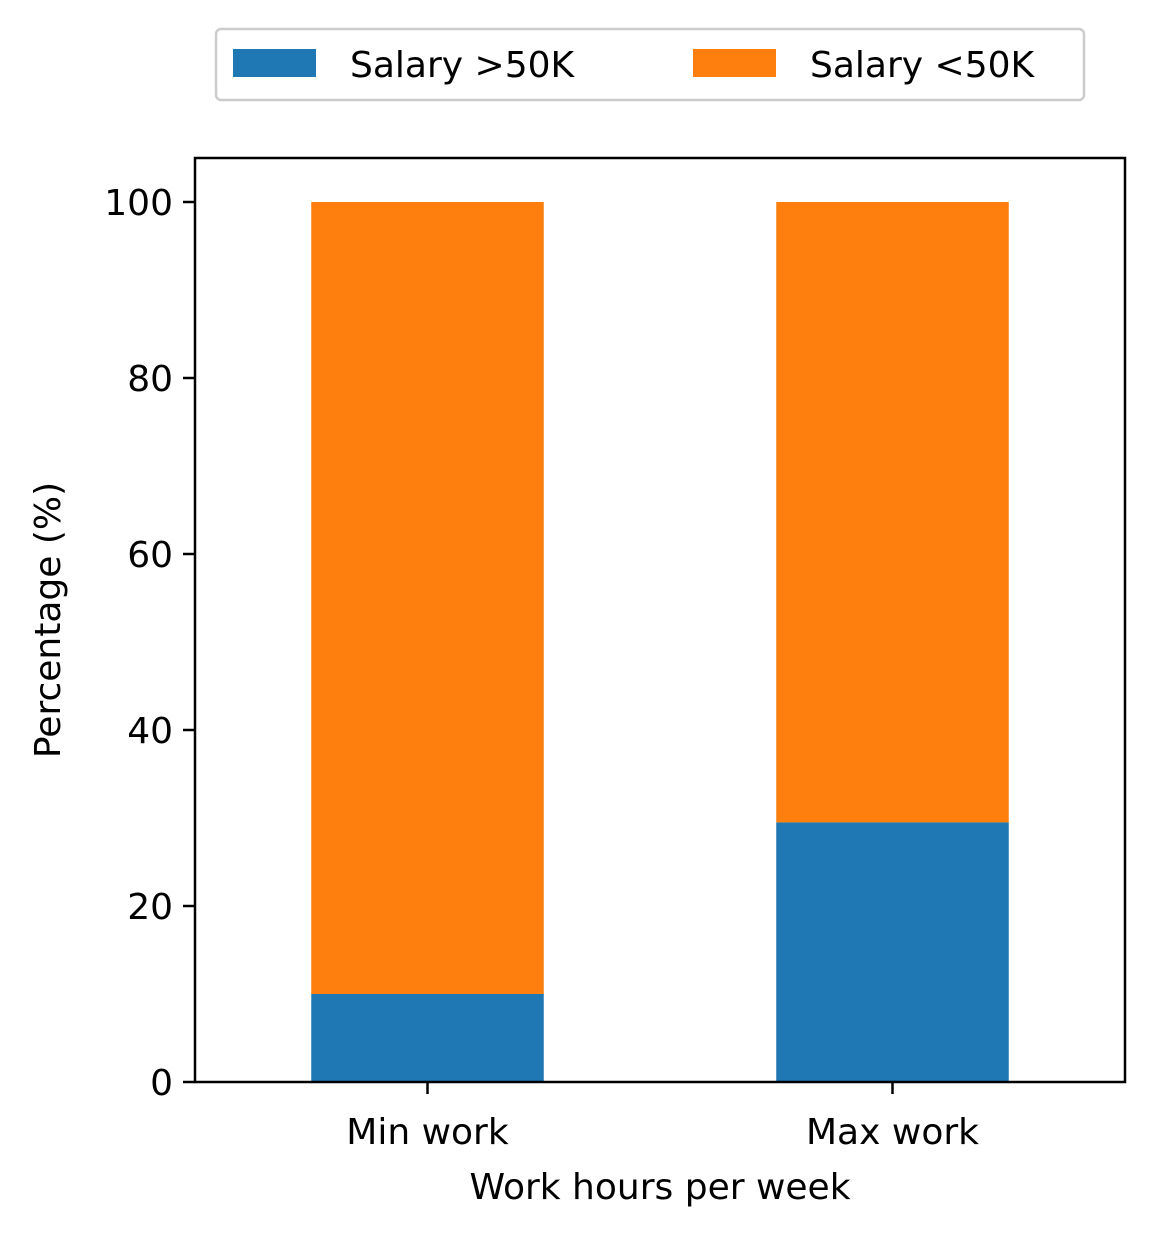 The width and height of the screenshot is (1155, 1238). I want to click on y-axis-label: Percentage (%), so click(48, 620).